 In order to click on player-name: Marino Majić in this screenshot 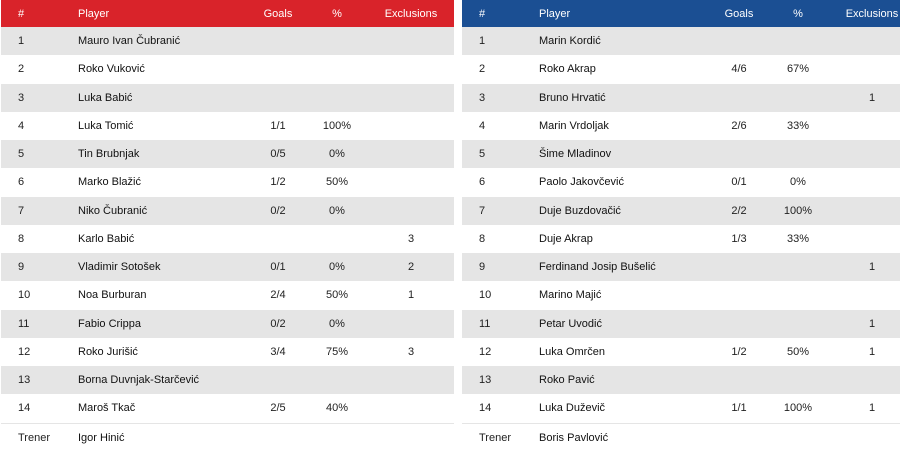, I will do `click(625, 295)`.